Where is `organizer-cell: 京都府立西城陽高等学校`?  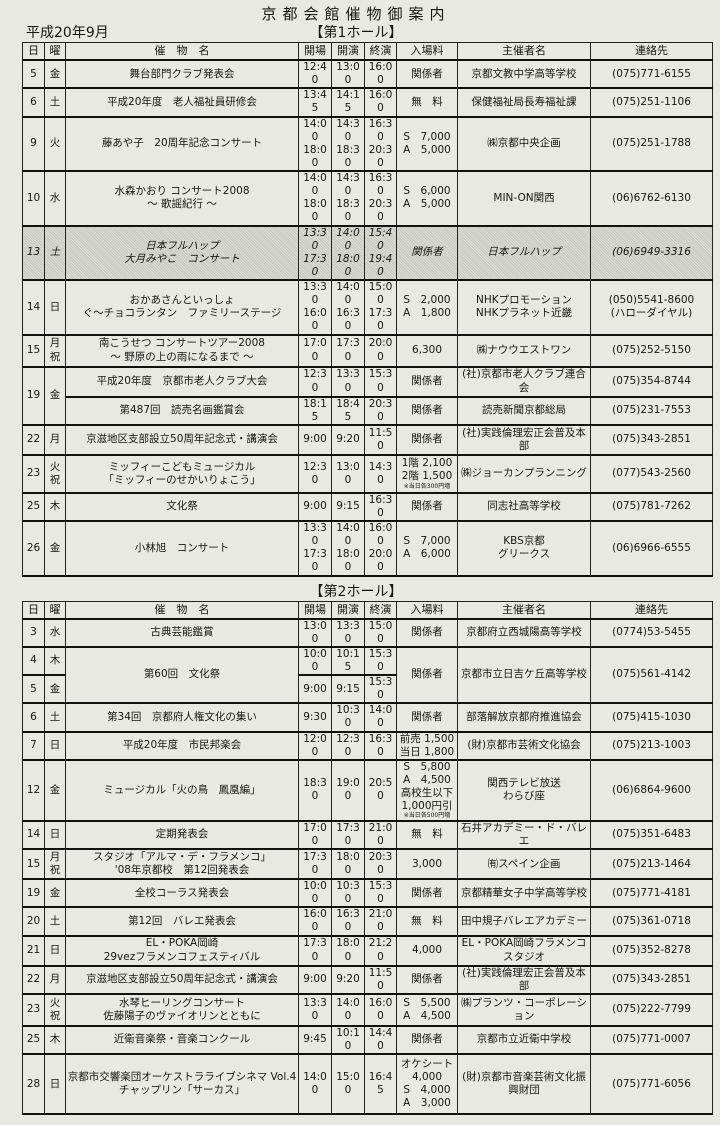 organizer-cell: 京都府立西城陽高等学校 is located at coordinates (524, 632).